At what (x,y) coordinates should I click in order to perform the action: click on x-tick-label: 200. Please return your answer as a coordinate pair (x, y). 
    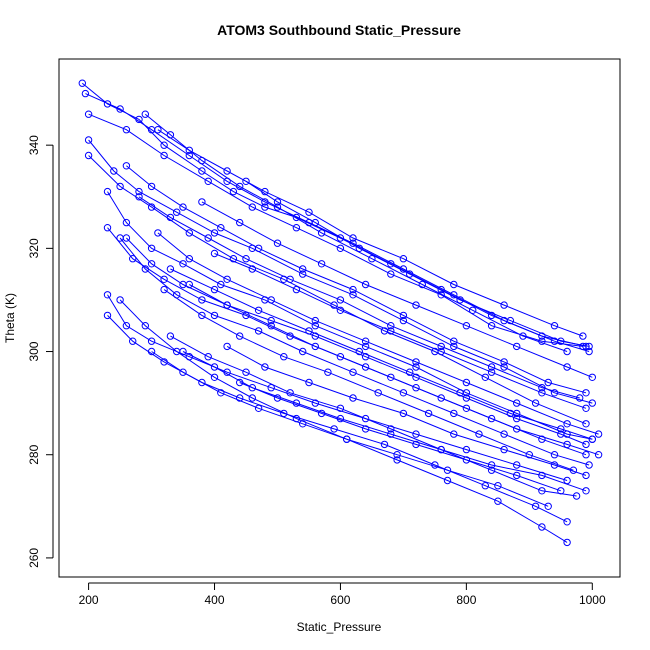
    Looking at the image, I should click on (89, 600).